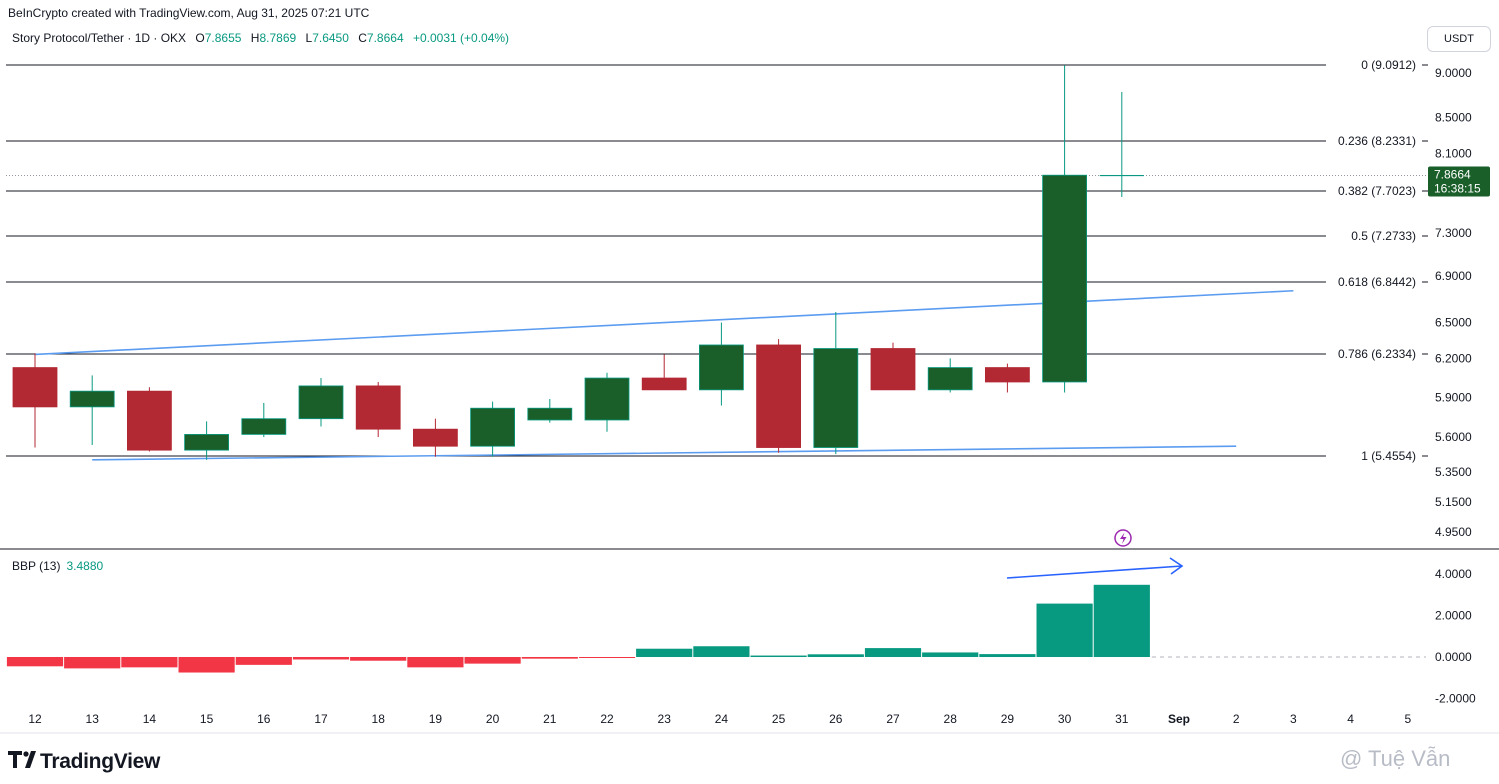 The width and height of the screenshot is (1499, 784). I want to click on time-axis-label: 5, so click(1407, 719).